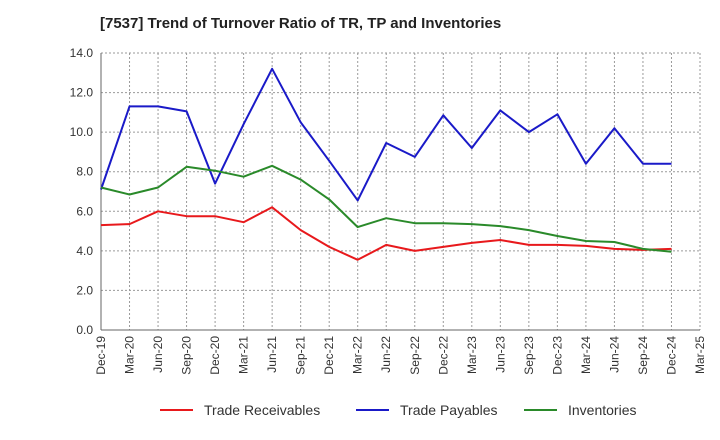 The width and height of the screenshot is (720, 440). What do you see at coordinates (586, 355) in the screenshot?
I see `x-tick-label: Mar-24` at bounding box center [586, 355].